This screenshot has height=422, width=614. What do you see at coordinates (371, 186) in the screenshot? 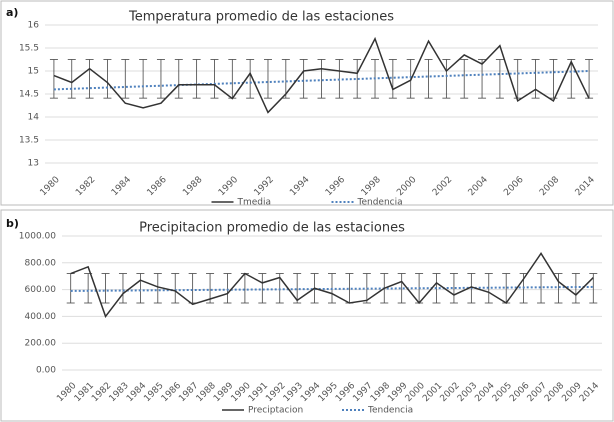
I see `x-tick-label: 1998` at bounding box center [371, 186].